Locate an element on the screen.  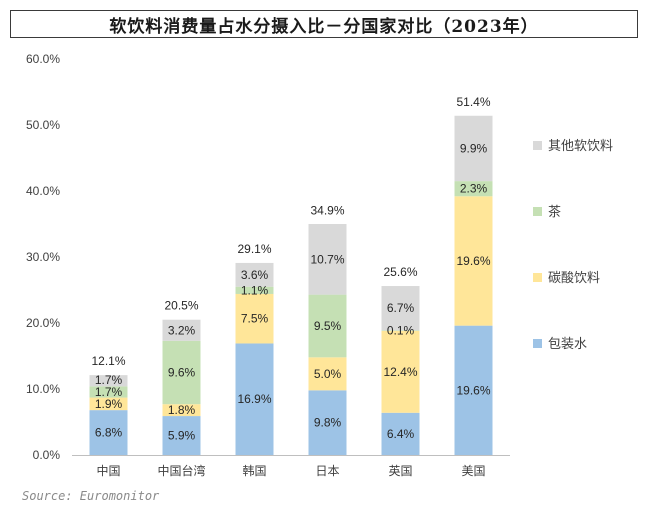
chart-title-box: 软饮料消费量占水分摄入比－分国家对比（2023年） is located at coordinates (324, 24).